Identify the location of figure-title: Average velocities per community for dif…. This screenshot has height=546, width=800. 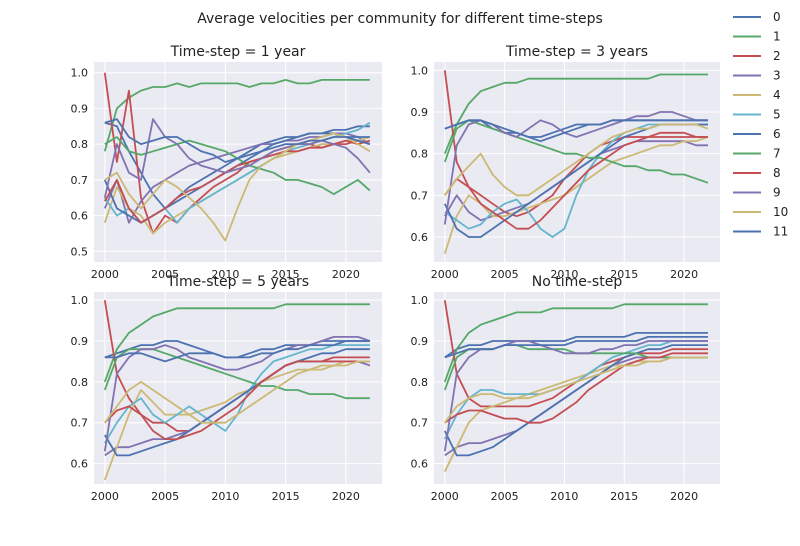
(400, 19).